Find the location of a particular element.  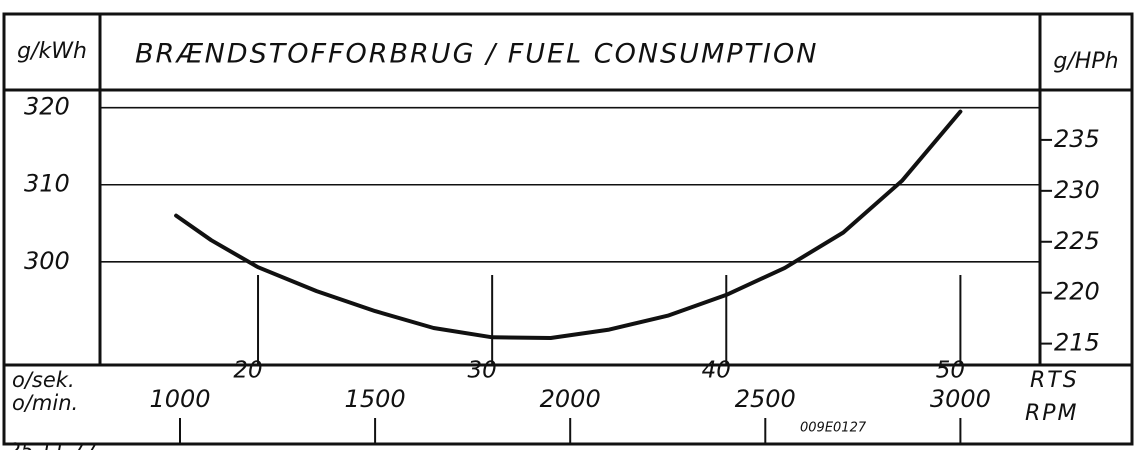

x2-tick-label: 2000 is located at coordinates (570, 399).